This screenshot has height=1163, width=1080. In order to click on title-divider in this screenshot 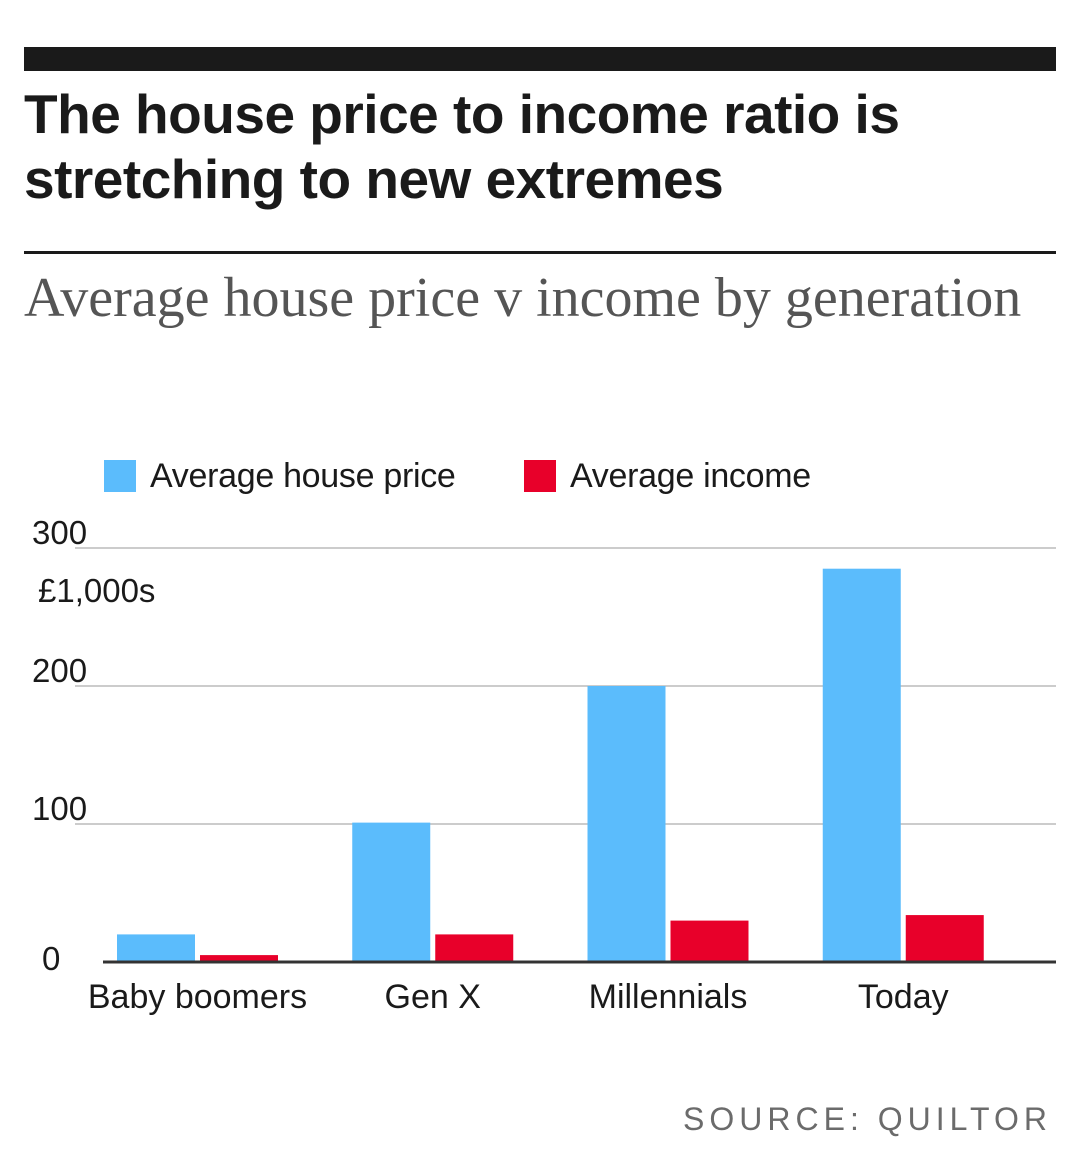, I will do `click(540, 252)`.